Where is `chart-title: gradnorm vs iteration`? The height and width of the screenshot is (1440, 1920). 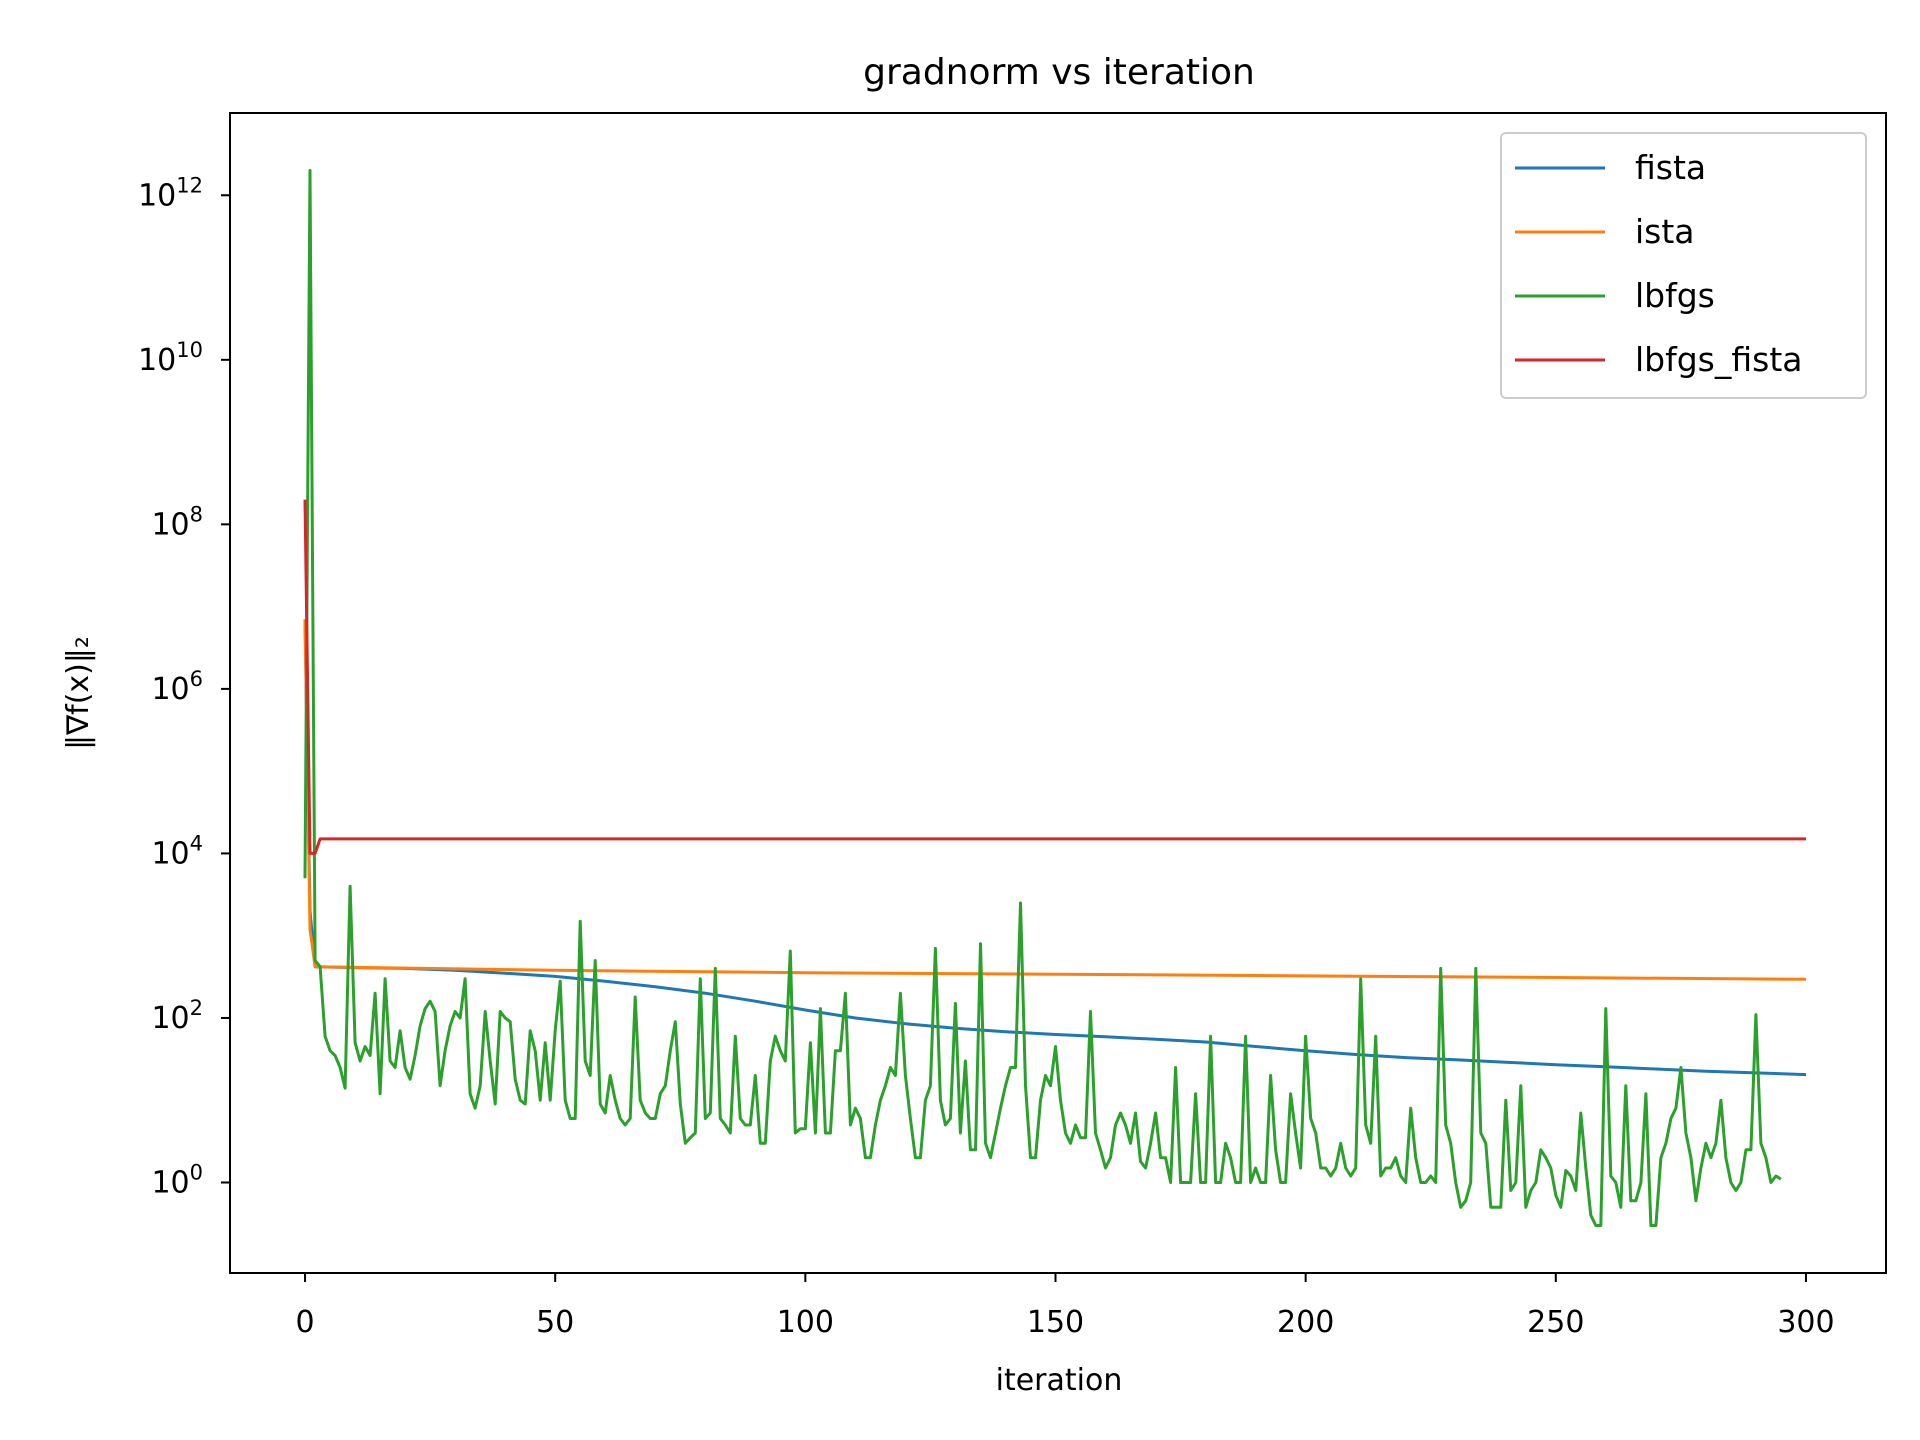 chart-title: gradnorm vs iteration is located at coordinates (1059, 72).